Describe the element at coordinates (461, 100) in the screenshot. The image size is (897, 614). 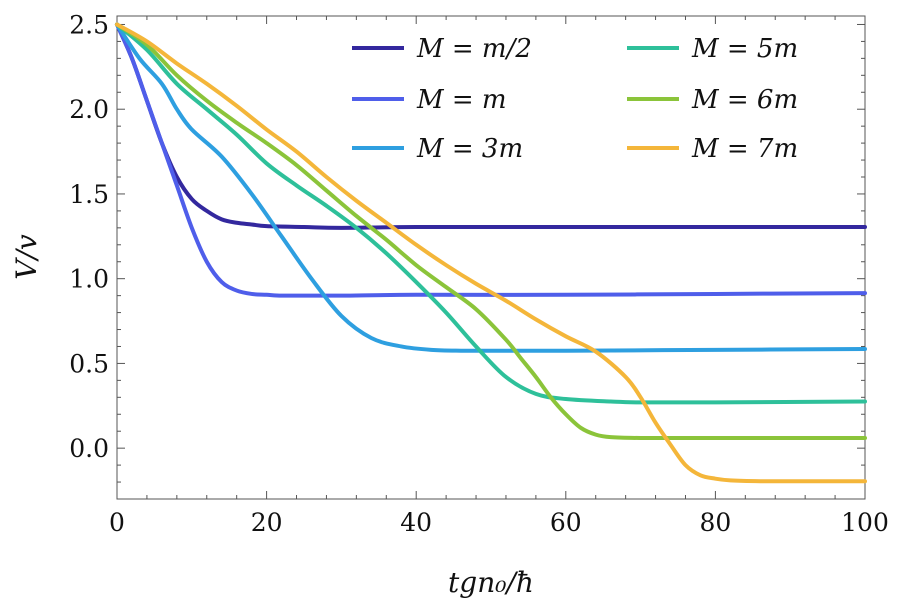
I see `legend-label-2: M = m` at that location.